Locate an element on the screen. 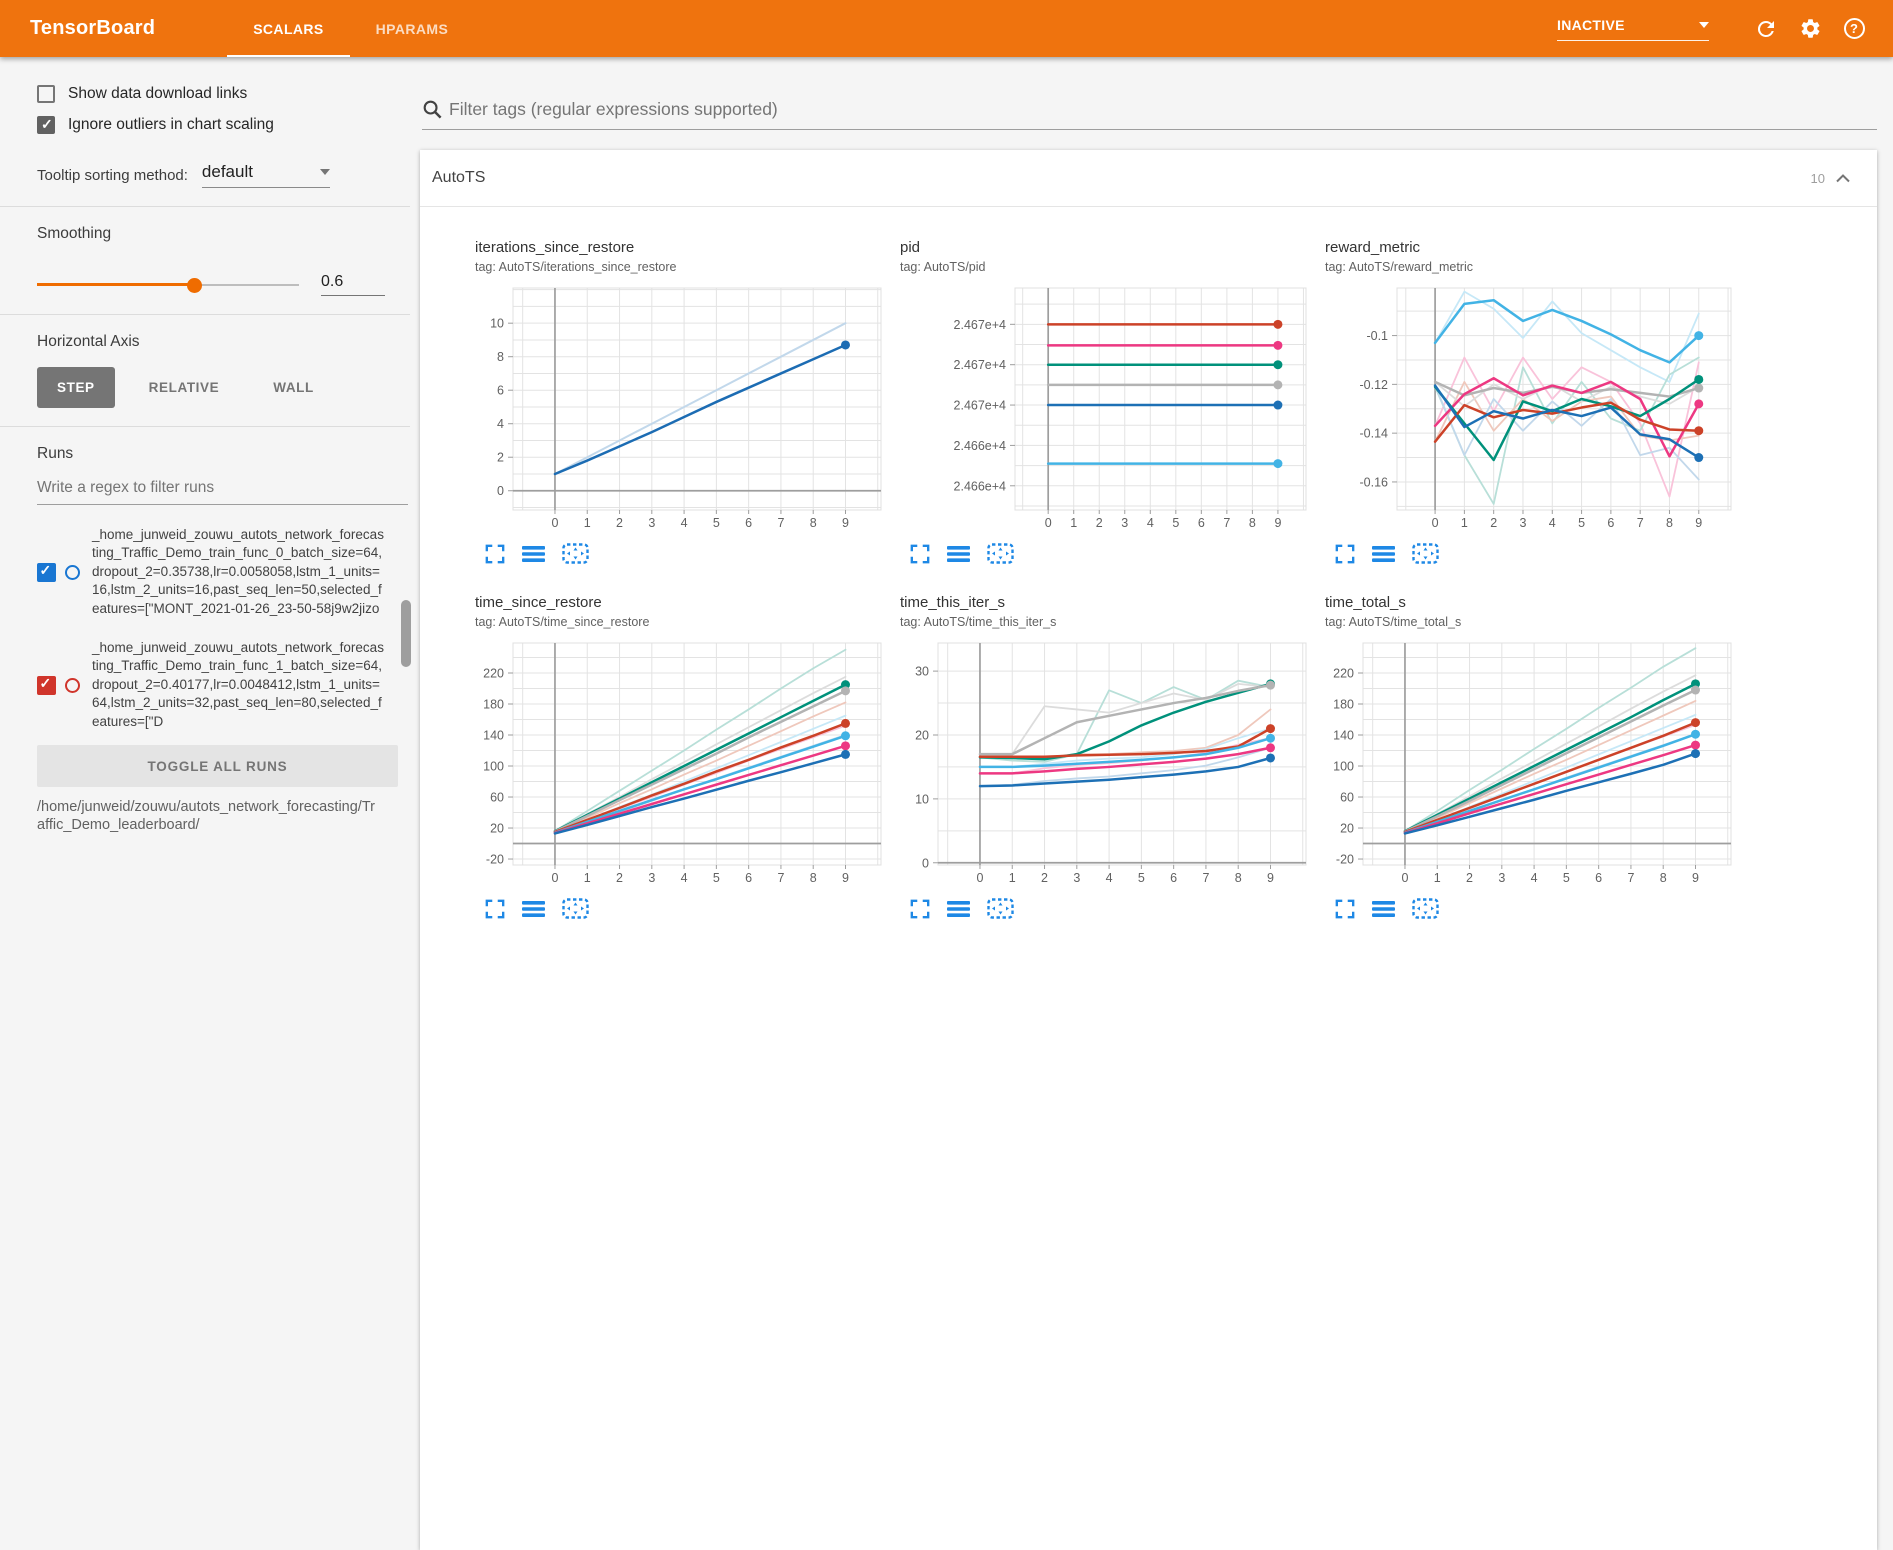 Image resolution: width=1893 pixels, height=1550 pixels. svg-text: 4 is located at coordinates (1109, 878).